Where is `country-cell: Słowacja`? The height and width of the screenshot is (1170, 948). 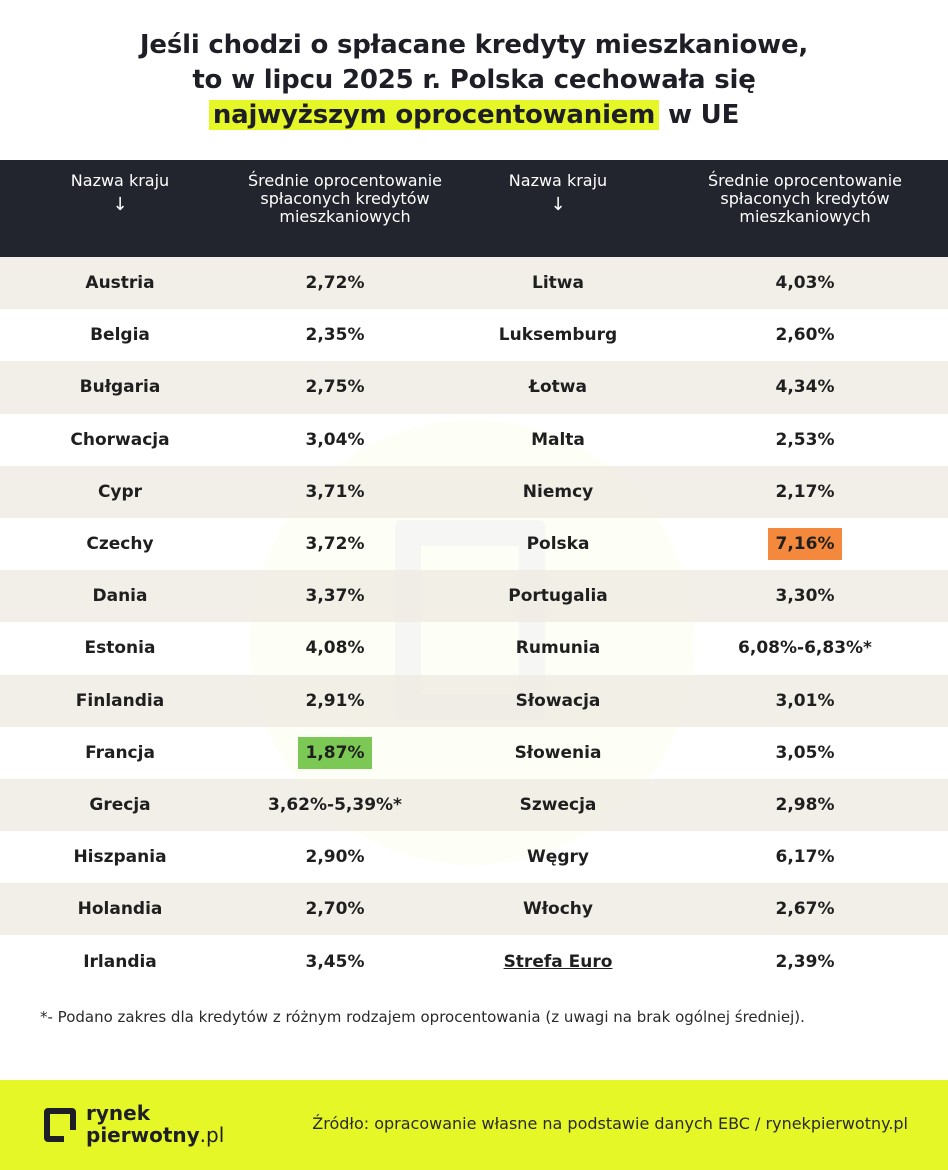
country-cell: Słowacja is located at coordinates (558, 701).